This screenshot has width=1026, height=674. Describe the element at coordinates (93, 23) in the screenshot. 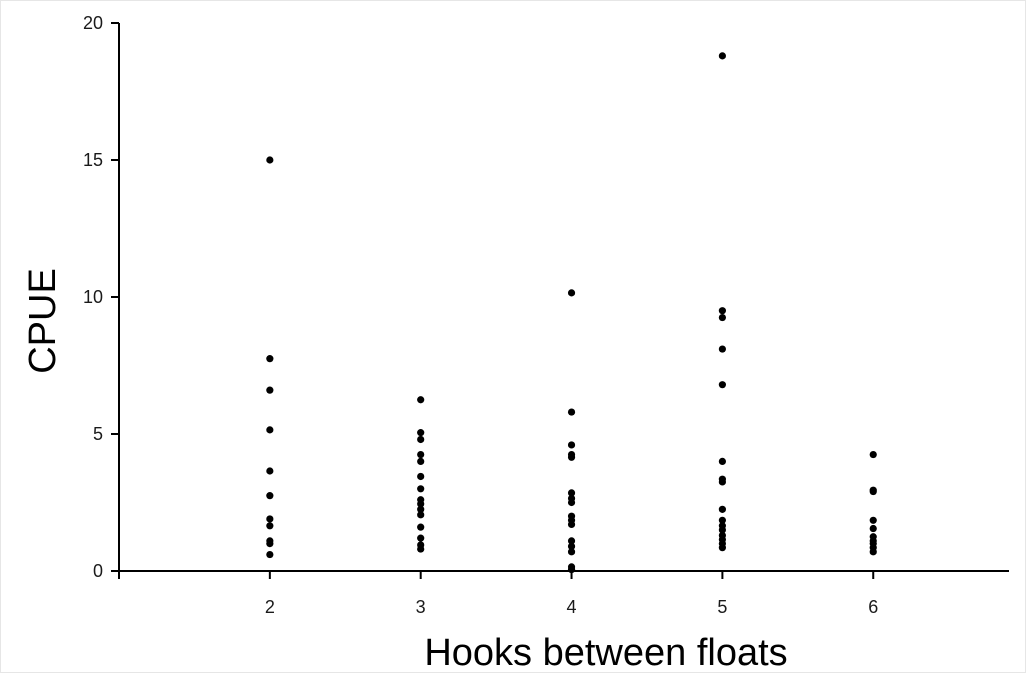

I see `y-tick-label: 20` at that location.